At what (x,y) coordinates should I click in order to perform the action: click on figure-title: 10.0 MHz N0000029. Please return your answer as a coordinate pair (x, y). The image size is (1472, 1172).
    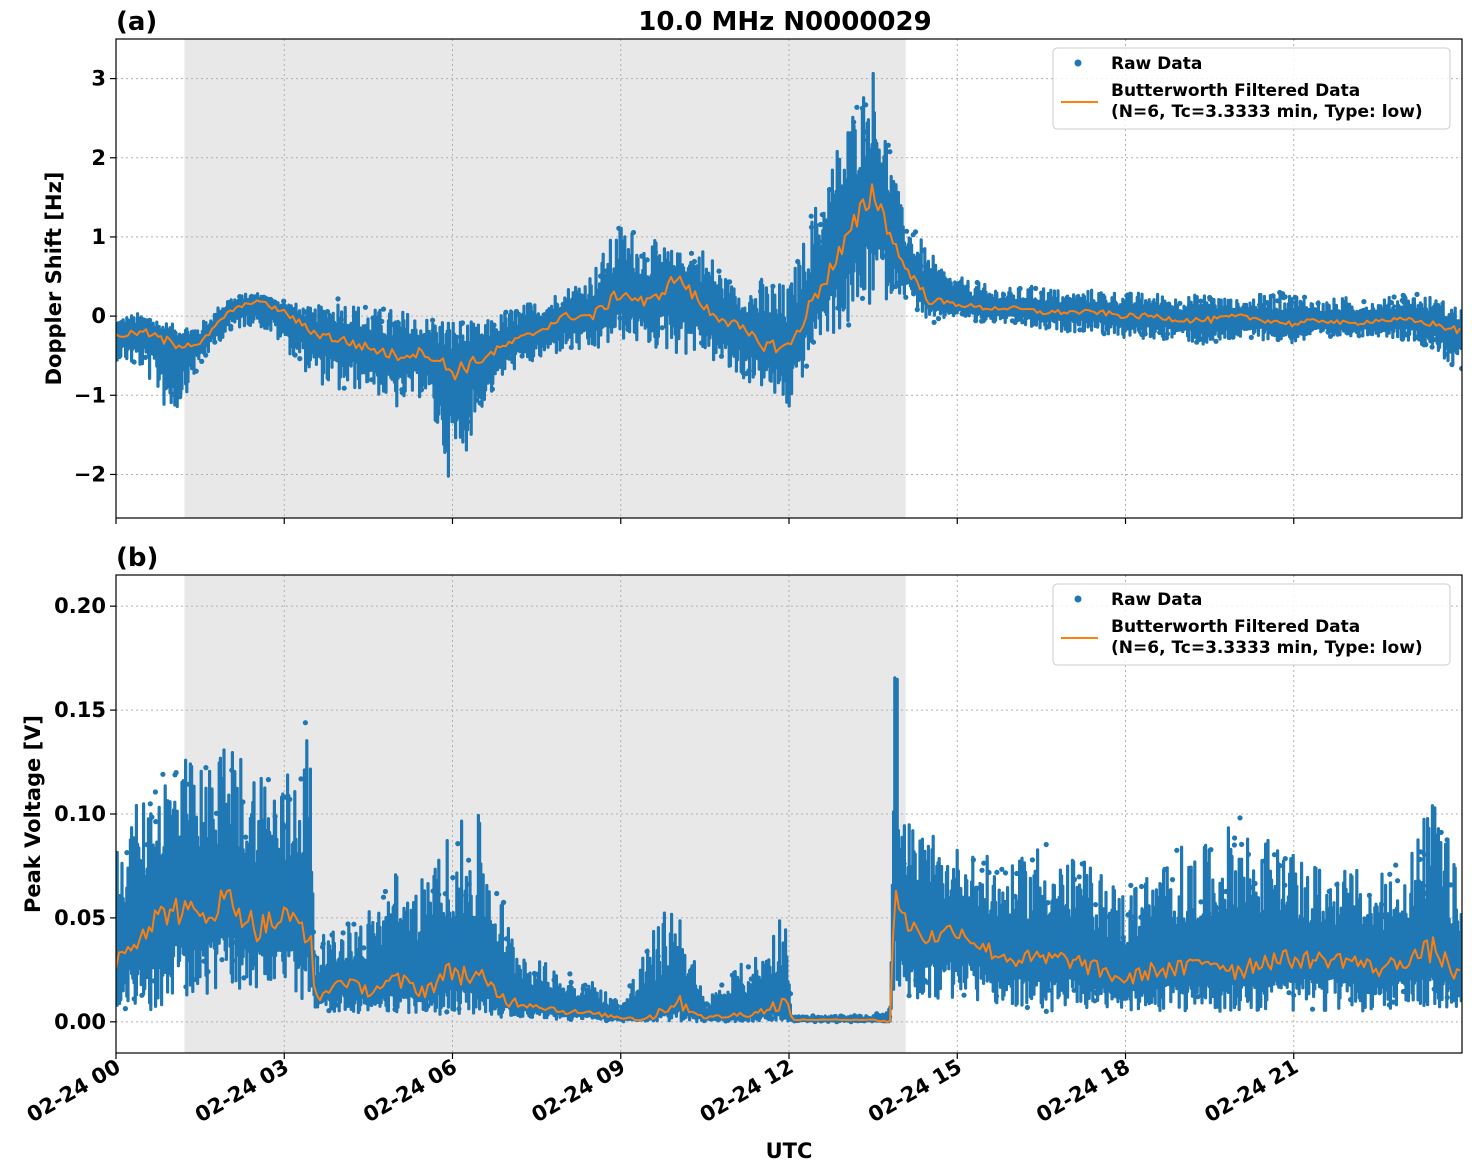
    Looking at the image, I should click on (784, 22).